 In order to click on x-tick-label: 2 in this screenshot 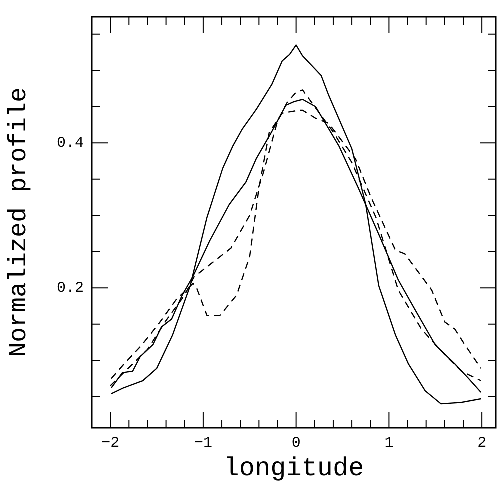, I will do `click(482, 443)`.